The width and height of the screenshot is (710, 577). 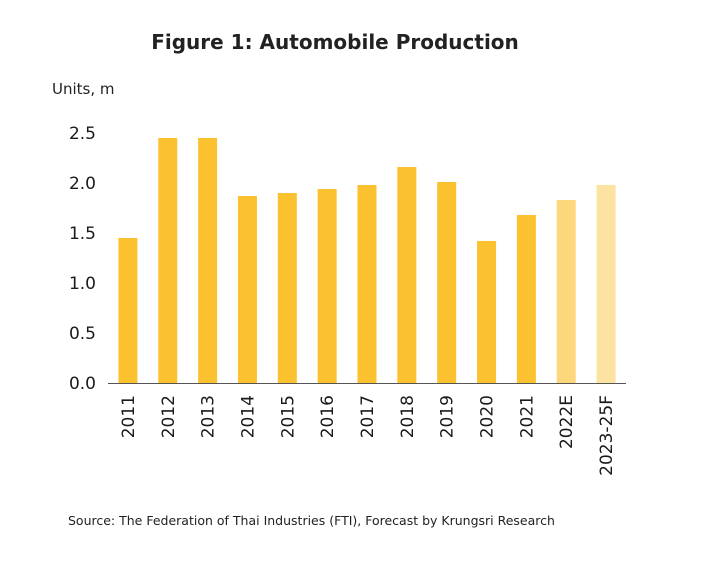 What do you see at coordinates (209, 416) in the screenshot?
I see `x-tick-label: 2013` at bounding box center [209, 416].